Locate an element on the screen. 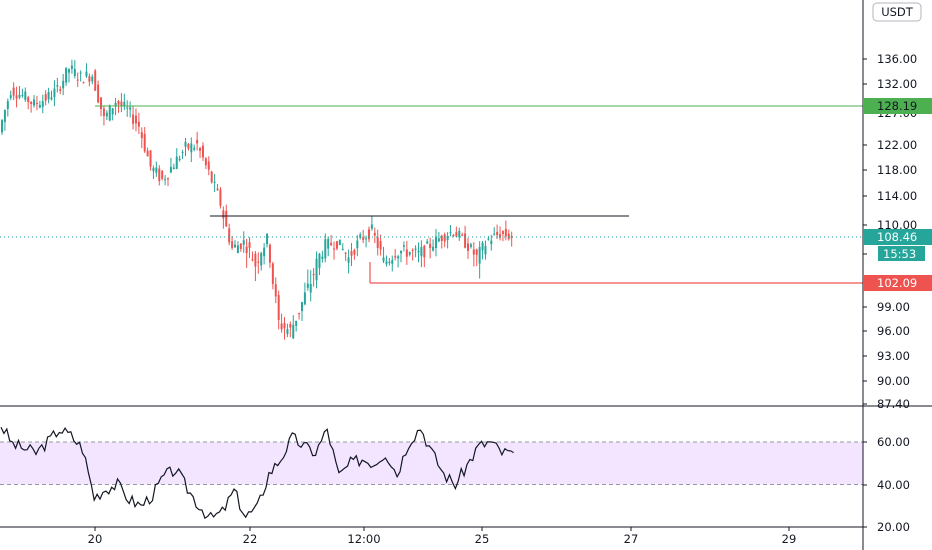 The height and width of the screenshot is (550, 932). price-tick-label: 99.00 is located at coordinates (893, 307).